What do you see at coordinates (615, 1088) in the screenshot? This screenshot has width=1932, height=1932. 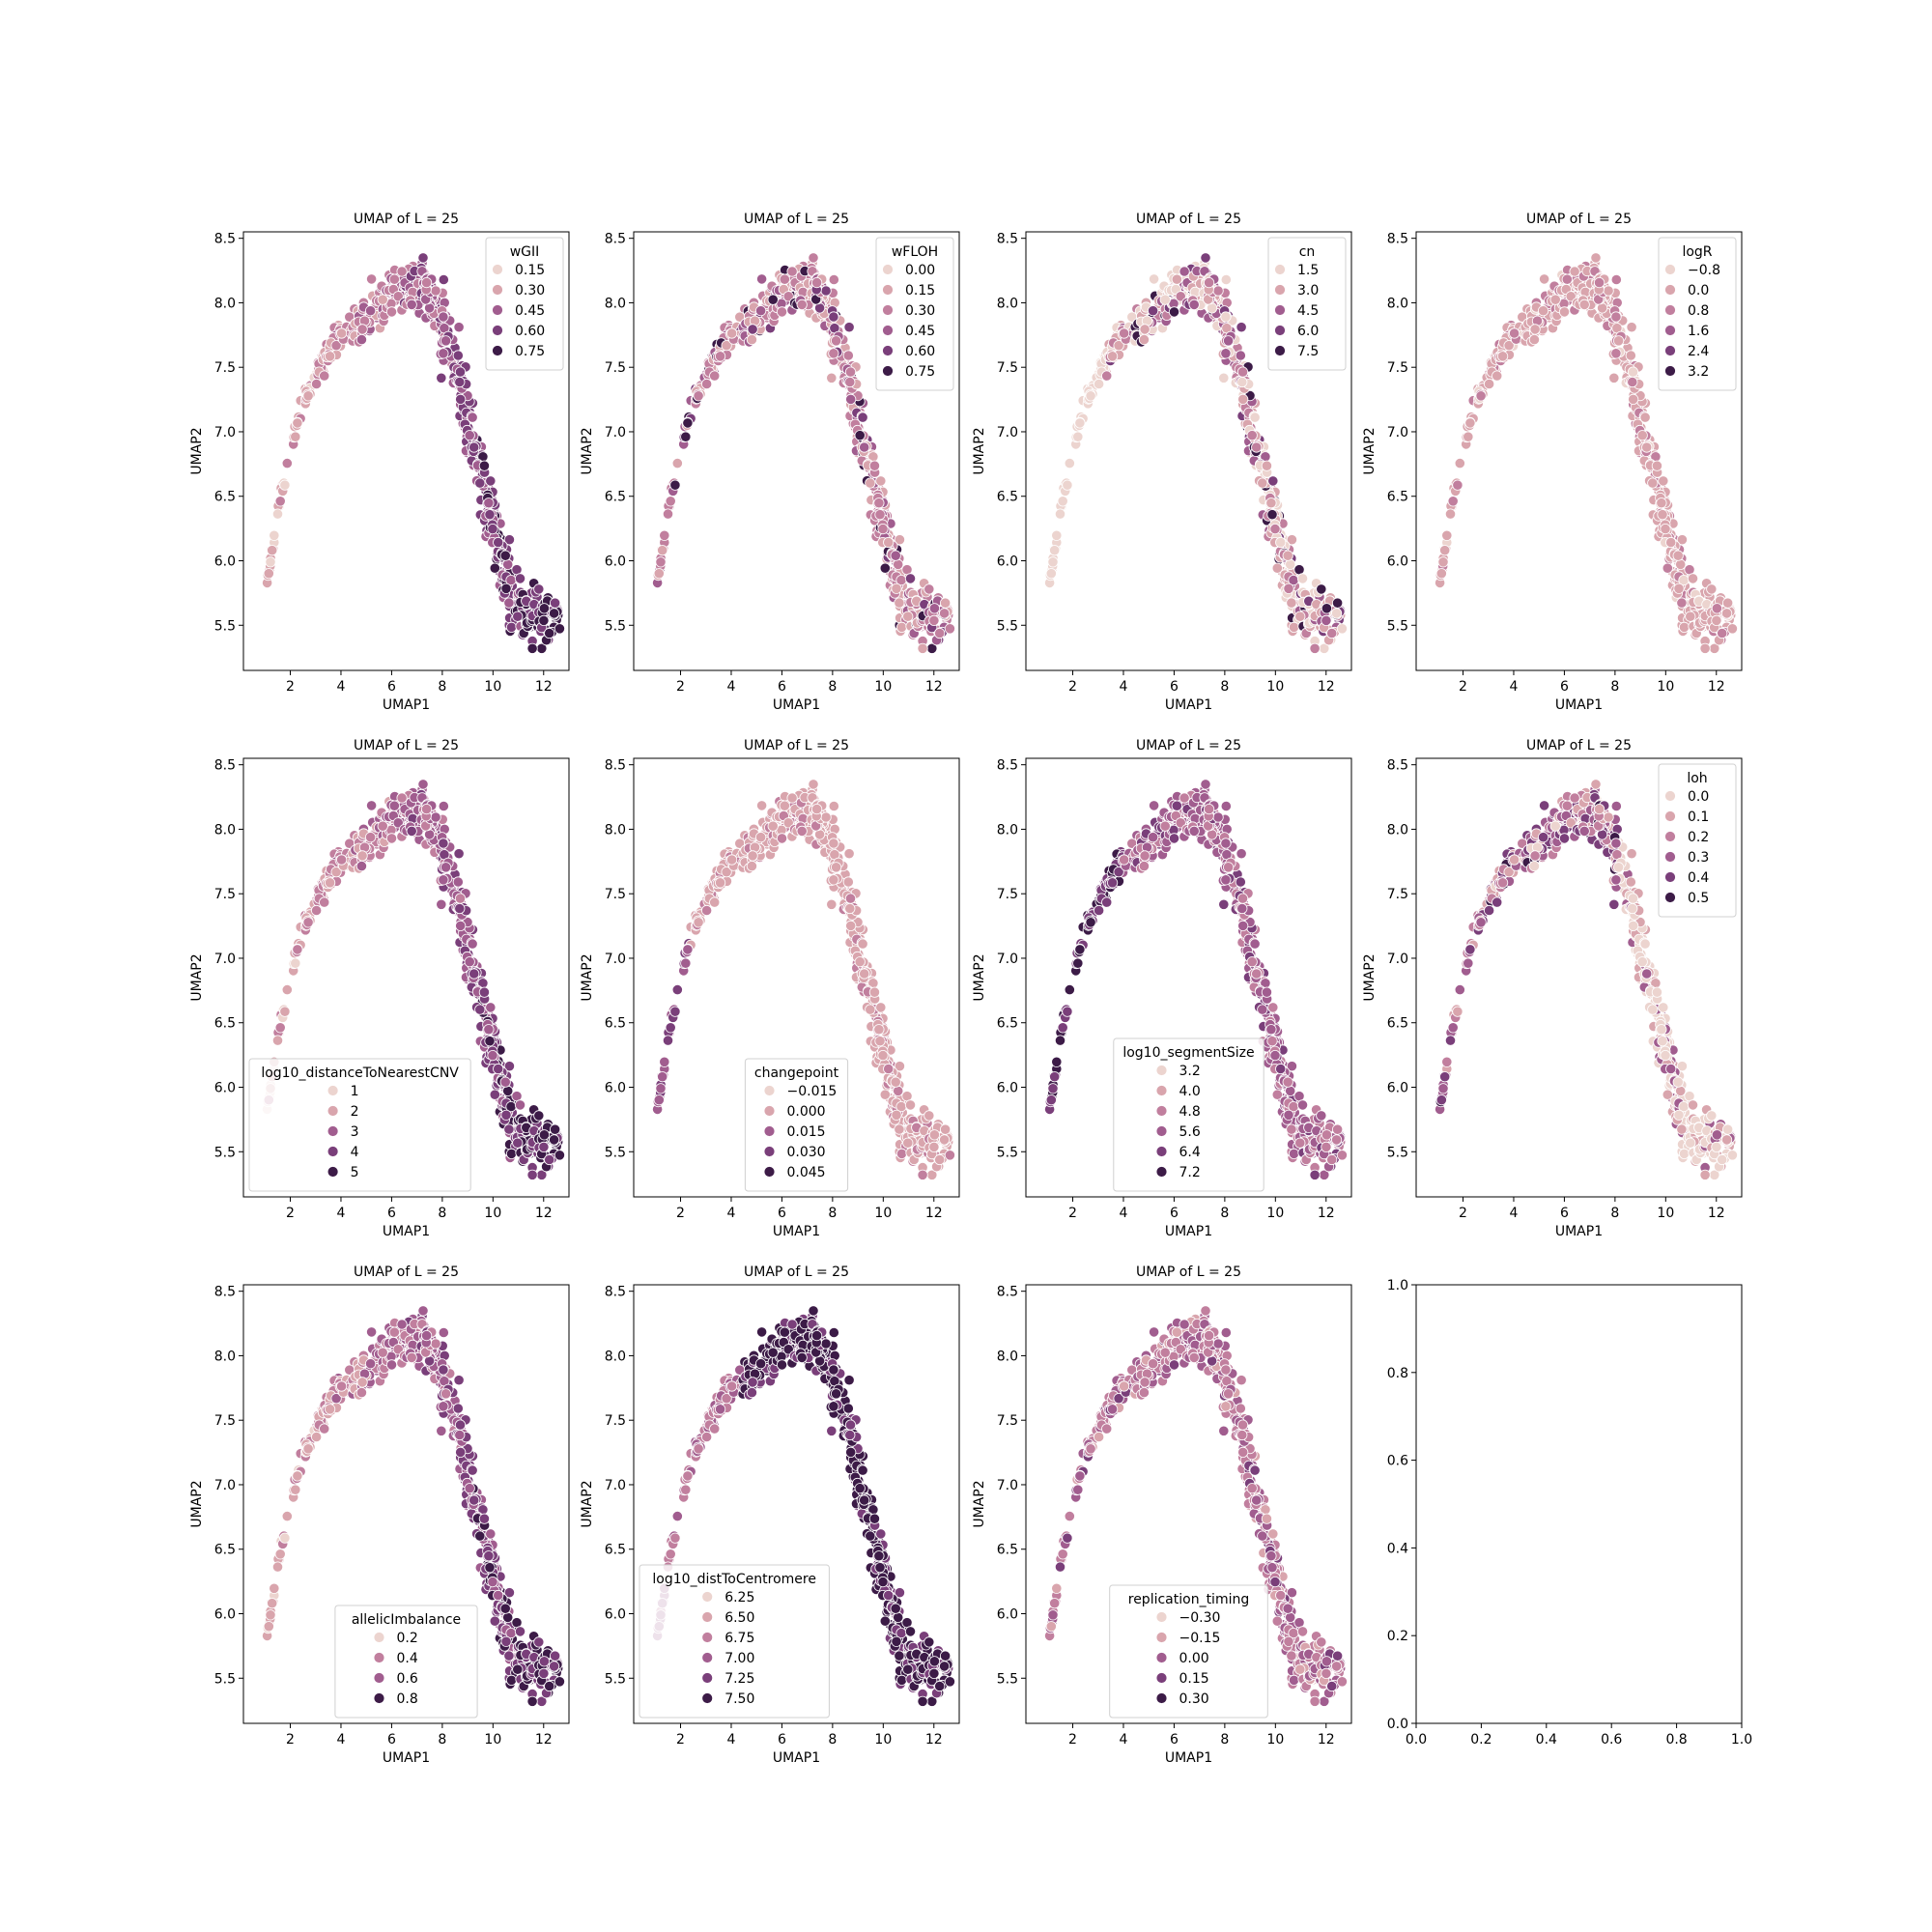 I see `y-tick-label: 6.0` at bounding box center [615, 1088].